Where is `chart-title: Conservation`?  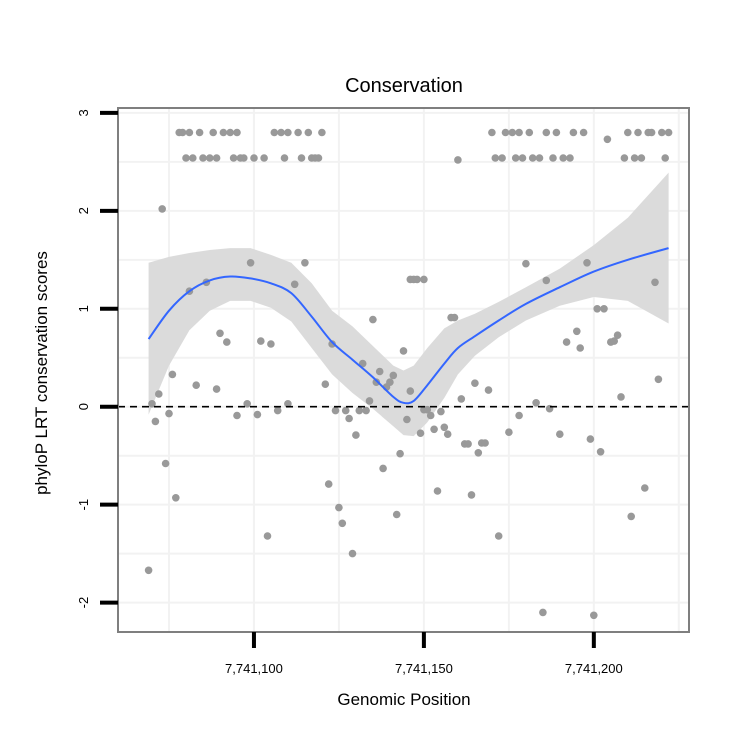 chart-title: Conservation is located at coordinates (404, 86).